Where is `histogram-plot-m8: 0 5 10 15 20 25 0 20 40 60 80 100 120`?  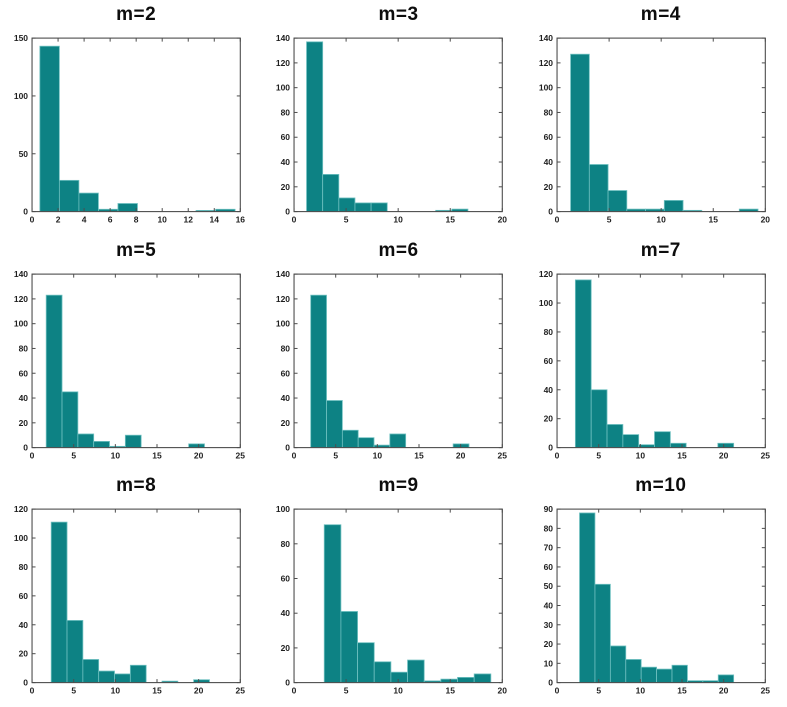 histogram-plot-m8: 0 5 10 15 20 25 0 20 40 60 80 100 120 is located at coordinates (129, 600).